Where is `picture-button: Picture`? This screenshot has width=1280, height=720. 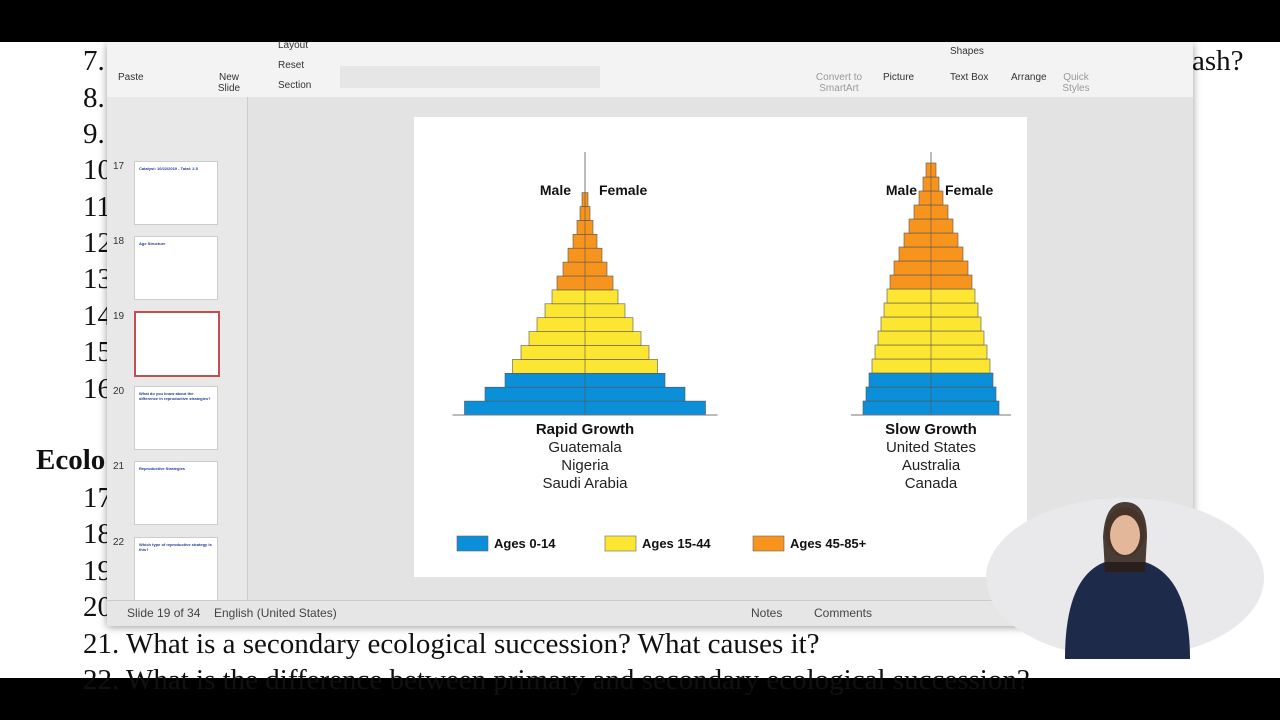
picture-button: Picture is located at coordinates (899, 77).